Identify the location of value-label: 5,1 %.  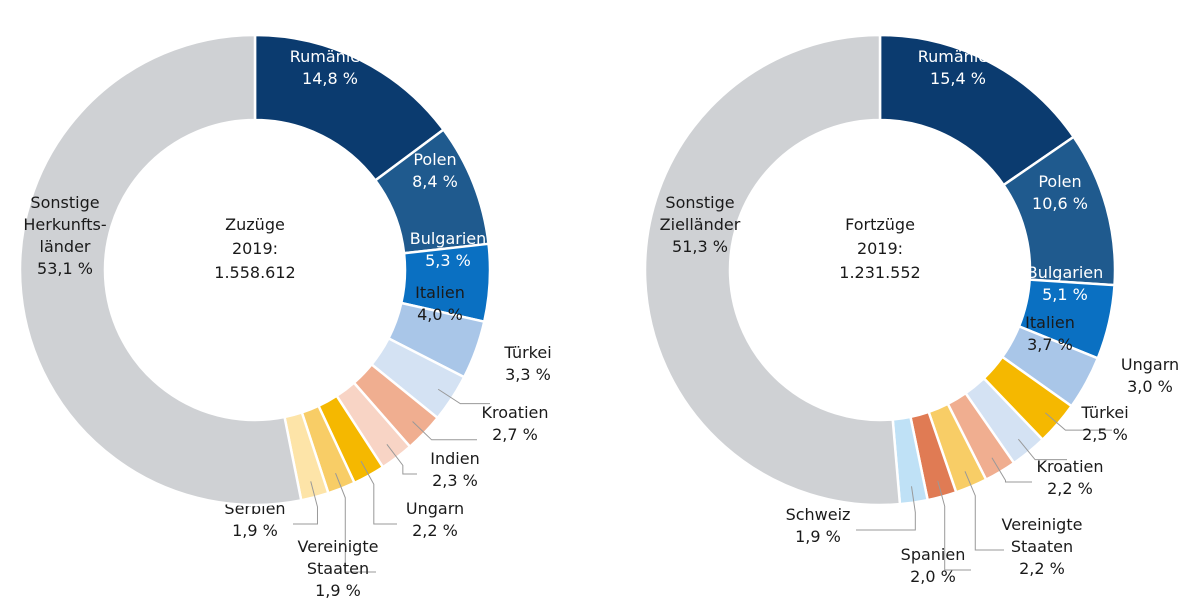
(1065, 294).